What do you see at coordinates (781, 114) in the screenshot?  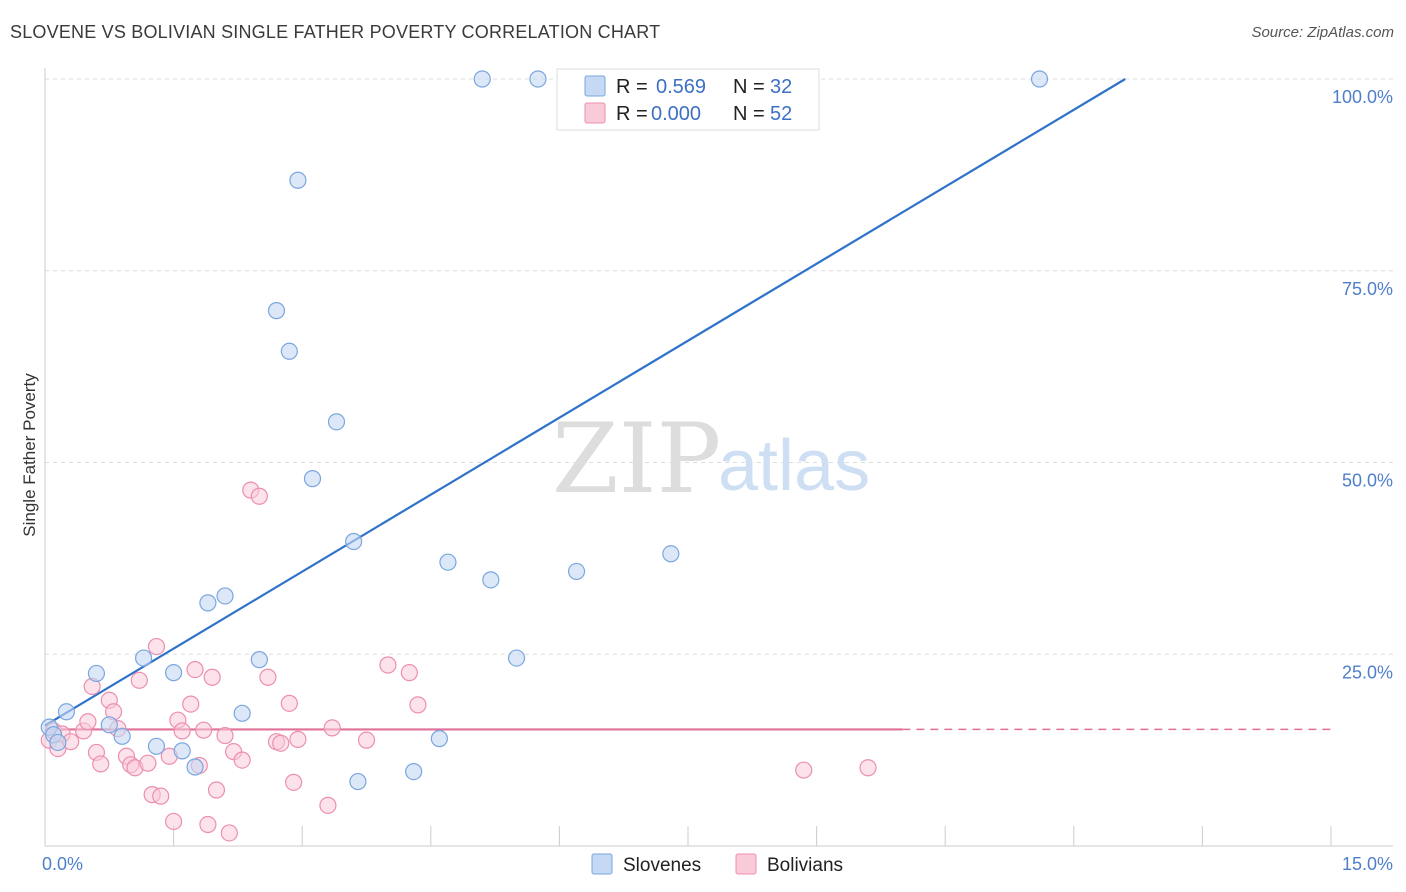 I see `bolivians-n-value: 52` at bounding box center [781, 114].